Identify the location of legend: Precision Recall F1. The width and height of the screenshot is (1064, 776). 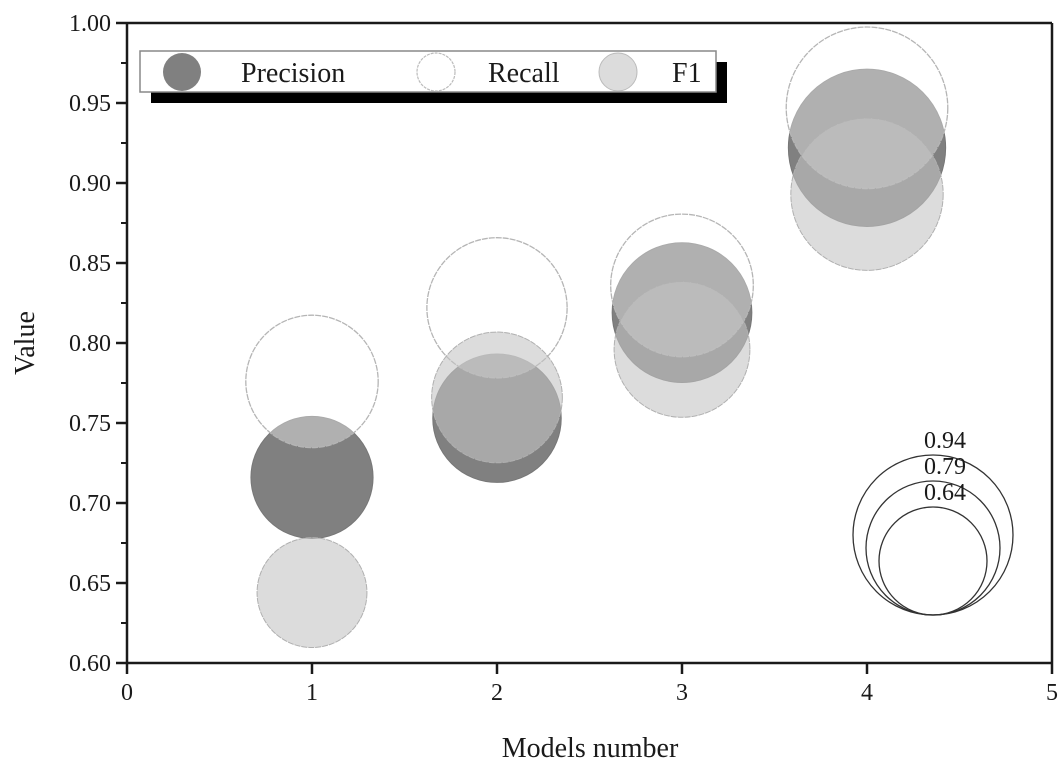
(433, 76).